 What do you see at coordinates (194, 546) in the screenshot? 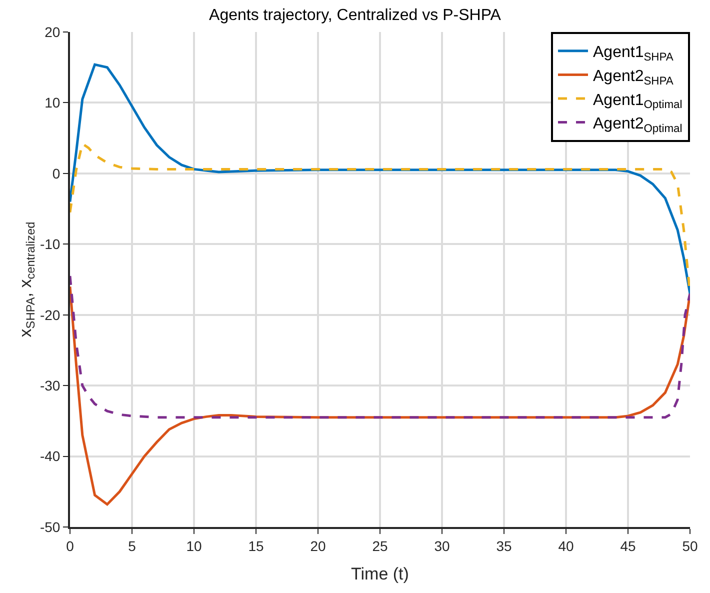
I see `x-tick-label: 10` at bounding box center [194, 546].